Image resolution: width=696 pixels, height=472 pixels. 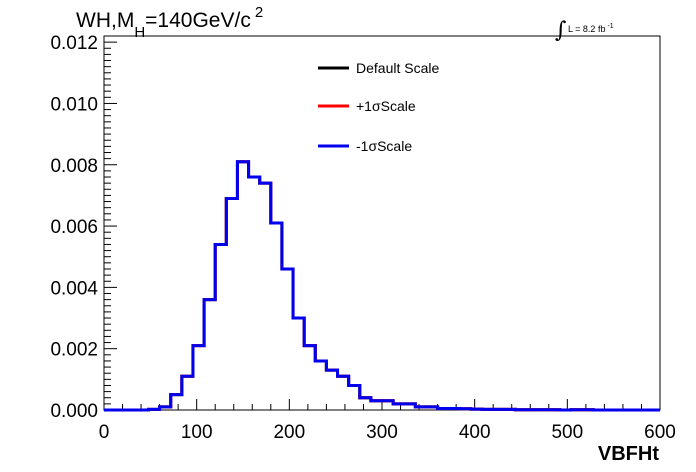 I want to click on lumi-integral-sign: ∫, so click(x=561, y=30).